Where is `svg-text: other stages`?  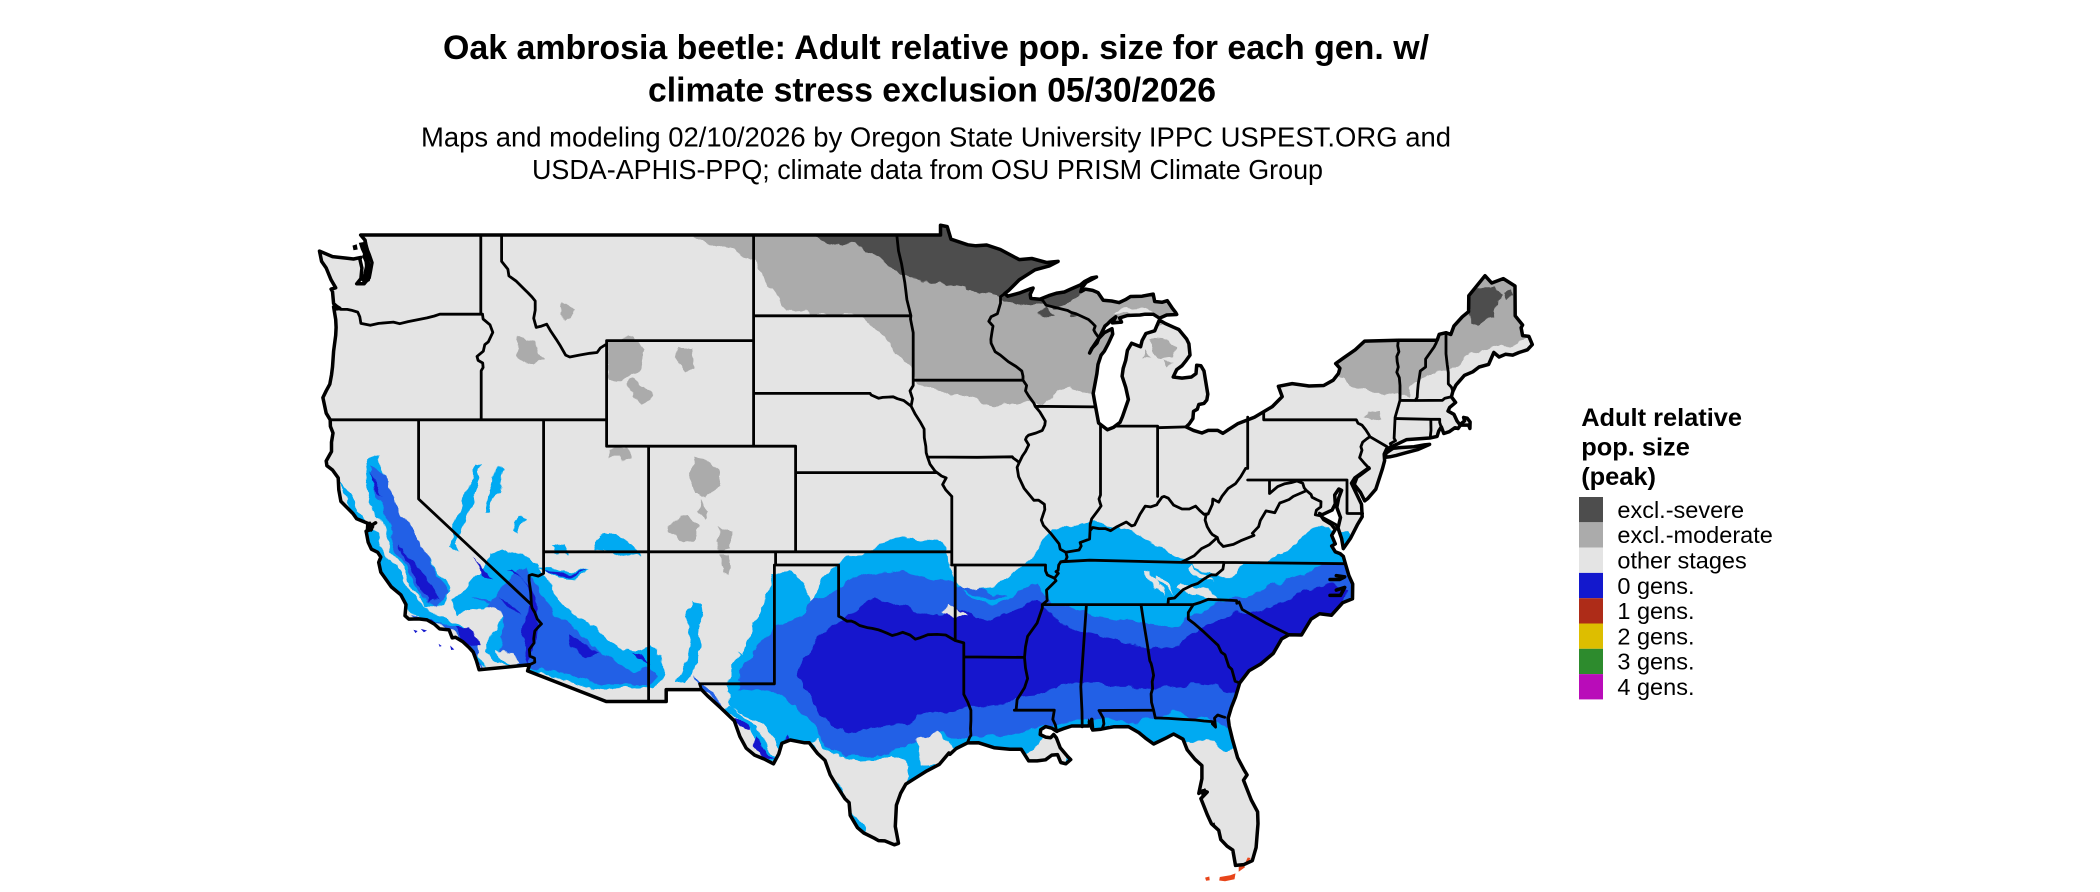 svg-text: other stages is located at coordinates (1681, 561).